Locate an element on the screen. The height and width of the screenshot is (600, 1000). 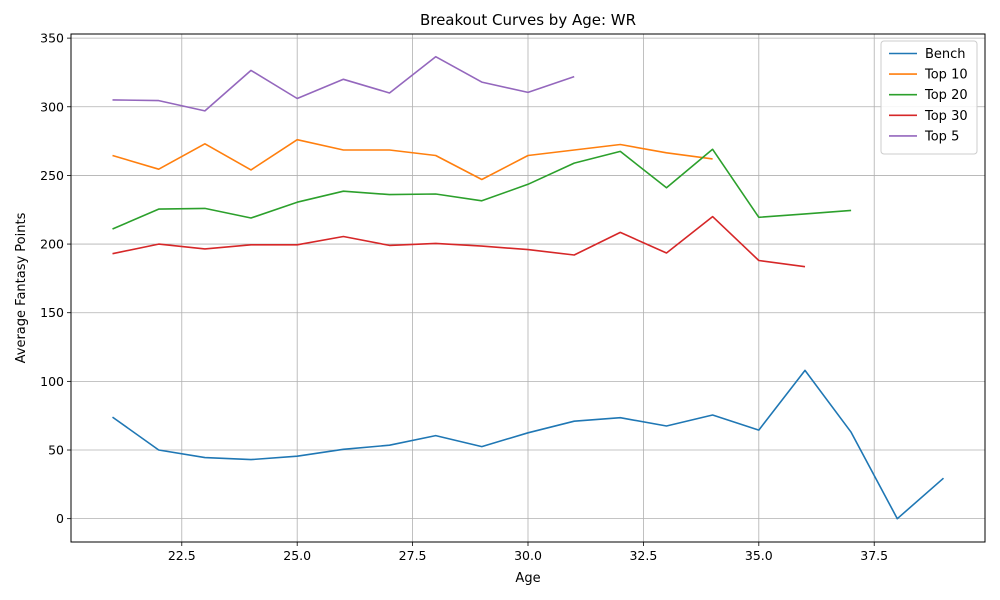
y-tick-label: 50 is located at coordinates (56, 450).